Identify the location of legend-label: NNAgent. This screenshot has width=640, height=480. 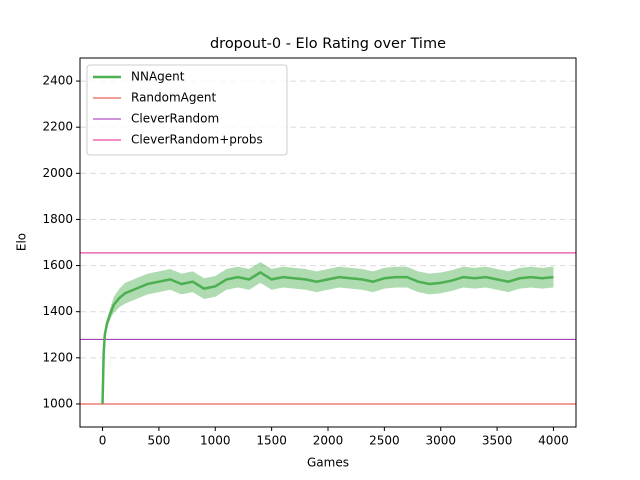
(158, 77).